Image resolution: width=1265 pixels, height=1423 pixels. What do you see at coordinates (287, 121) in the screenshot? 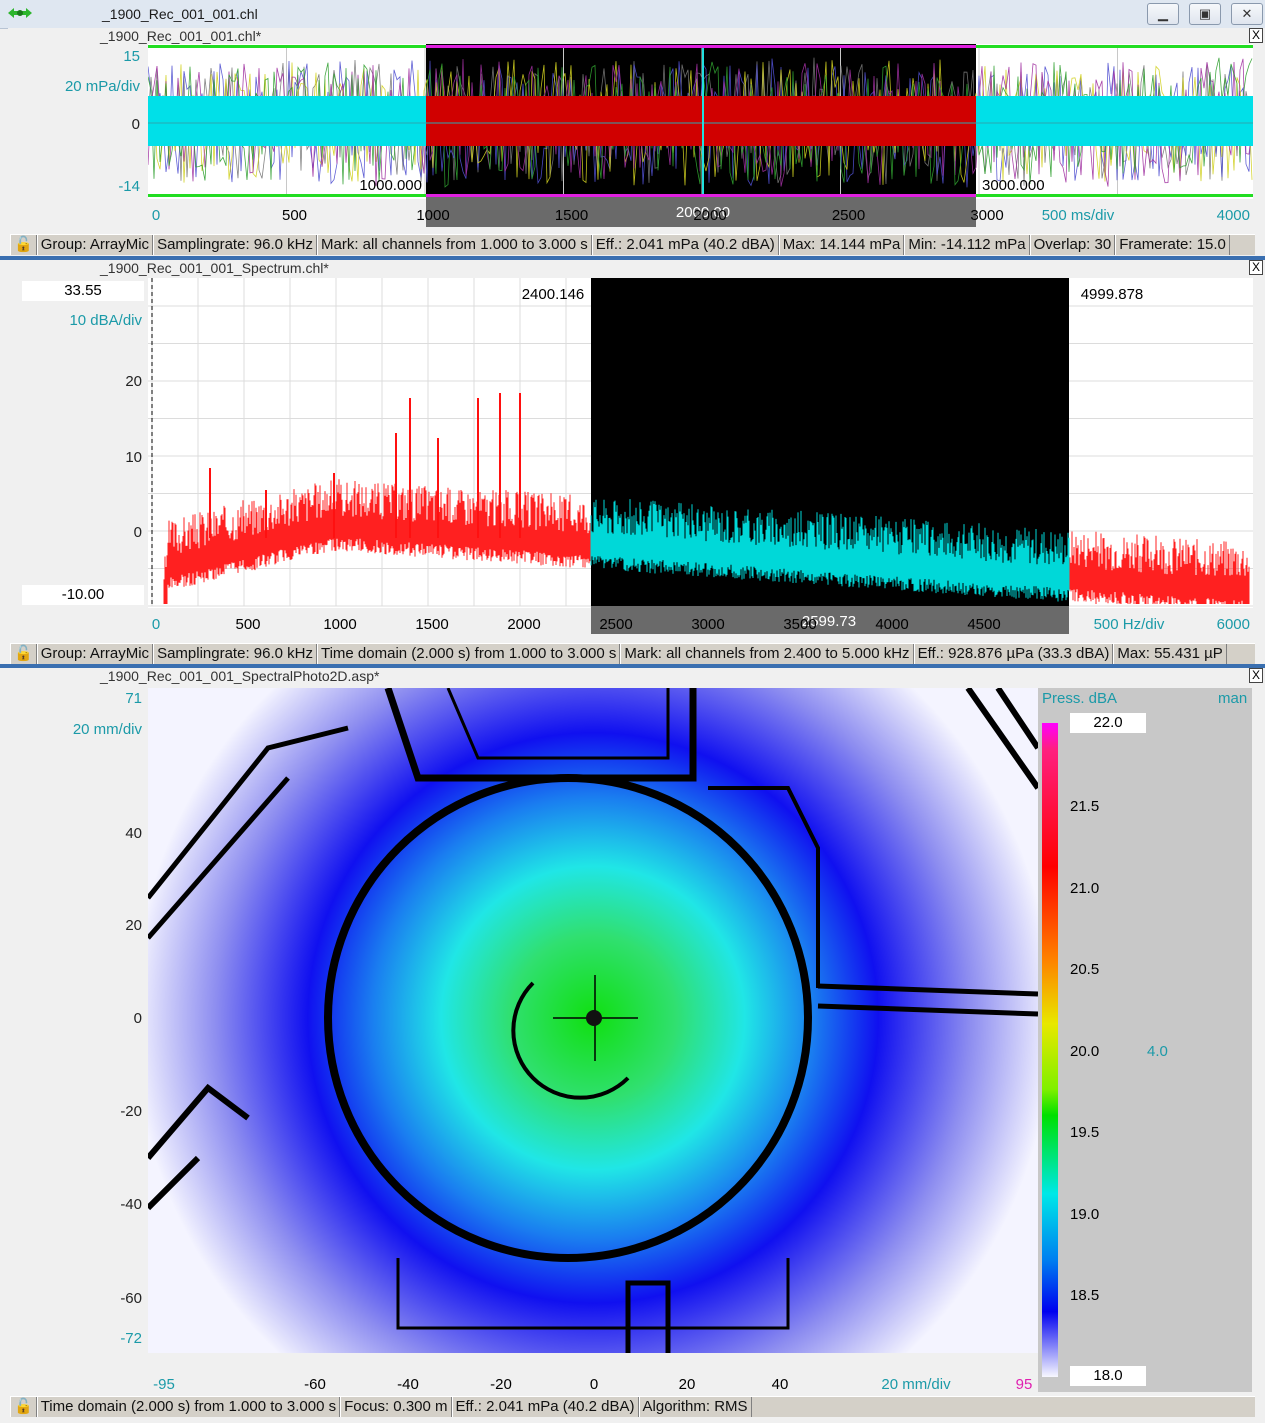
I see `signal-band-left` at bounding box center [287, 121].